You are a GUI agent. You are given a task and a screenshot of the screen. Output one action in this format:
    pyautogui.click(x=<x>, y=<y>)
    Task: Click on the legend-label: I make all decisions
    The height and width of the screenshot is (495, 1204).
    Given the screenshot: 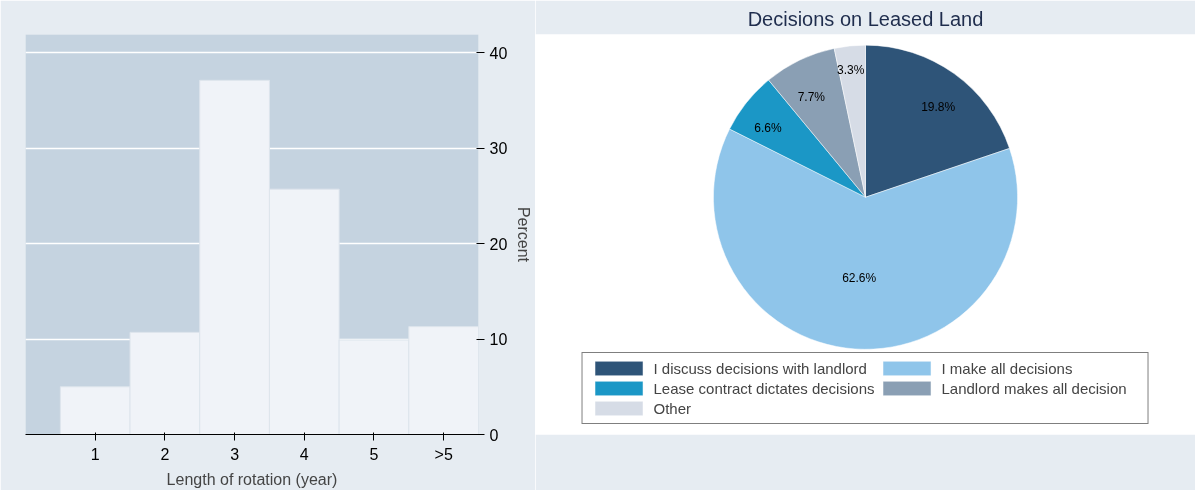 What is the action you would take?
    pyautogui.click(x=1007, y=368)
    